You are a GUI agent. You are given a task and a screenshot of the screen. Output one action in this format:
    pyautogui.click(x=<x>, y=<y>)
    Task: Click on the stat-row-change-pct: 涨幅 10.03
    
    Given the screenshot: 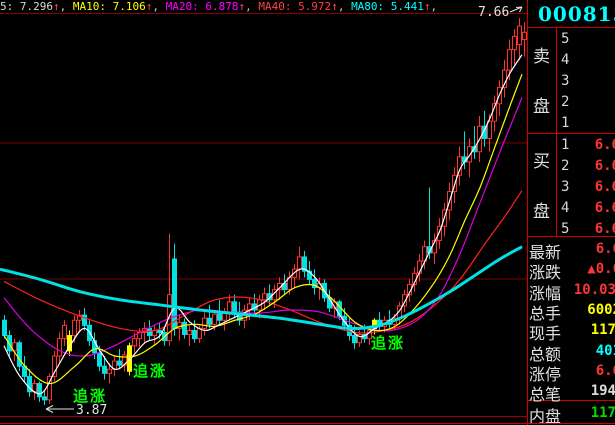 What is the action you would take?
    pyautogui.click(x=571, y=291)
    